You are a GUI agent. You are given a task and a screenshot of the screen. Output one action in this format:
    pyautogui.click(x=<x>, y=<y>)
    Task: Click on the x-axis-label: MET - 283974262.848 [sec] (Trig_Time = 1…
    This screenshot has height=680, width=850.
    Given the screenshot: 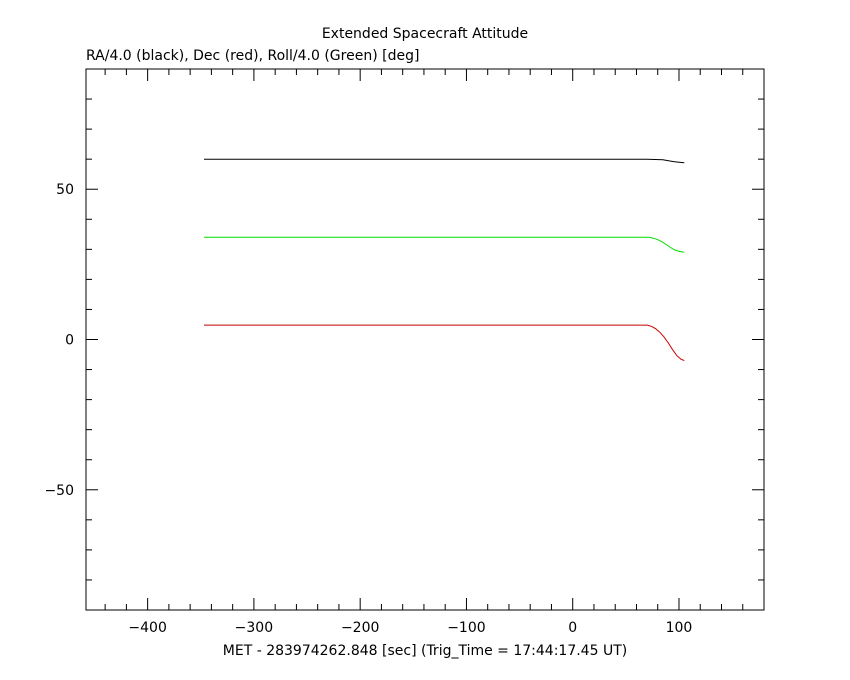 What is the action you would take?
    pyautogui.click(x=425, y=651)
    